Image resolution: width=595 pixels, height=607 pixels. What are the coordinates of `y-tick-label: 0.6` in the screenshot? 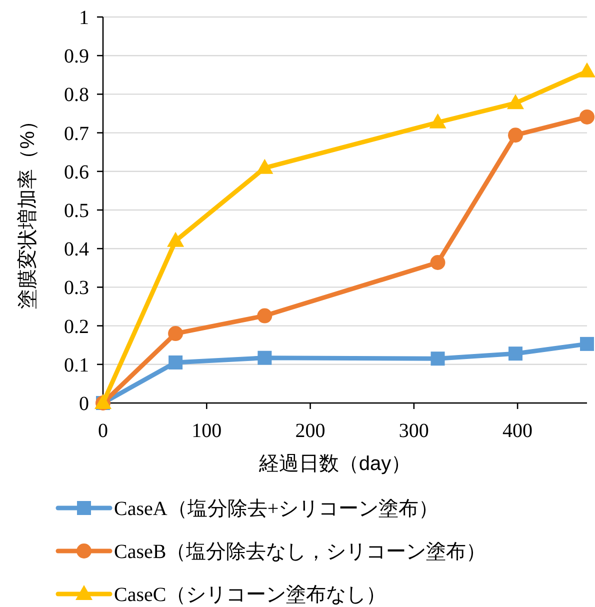 It's located at (76, 172).